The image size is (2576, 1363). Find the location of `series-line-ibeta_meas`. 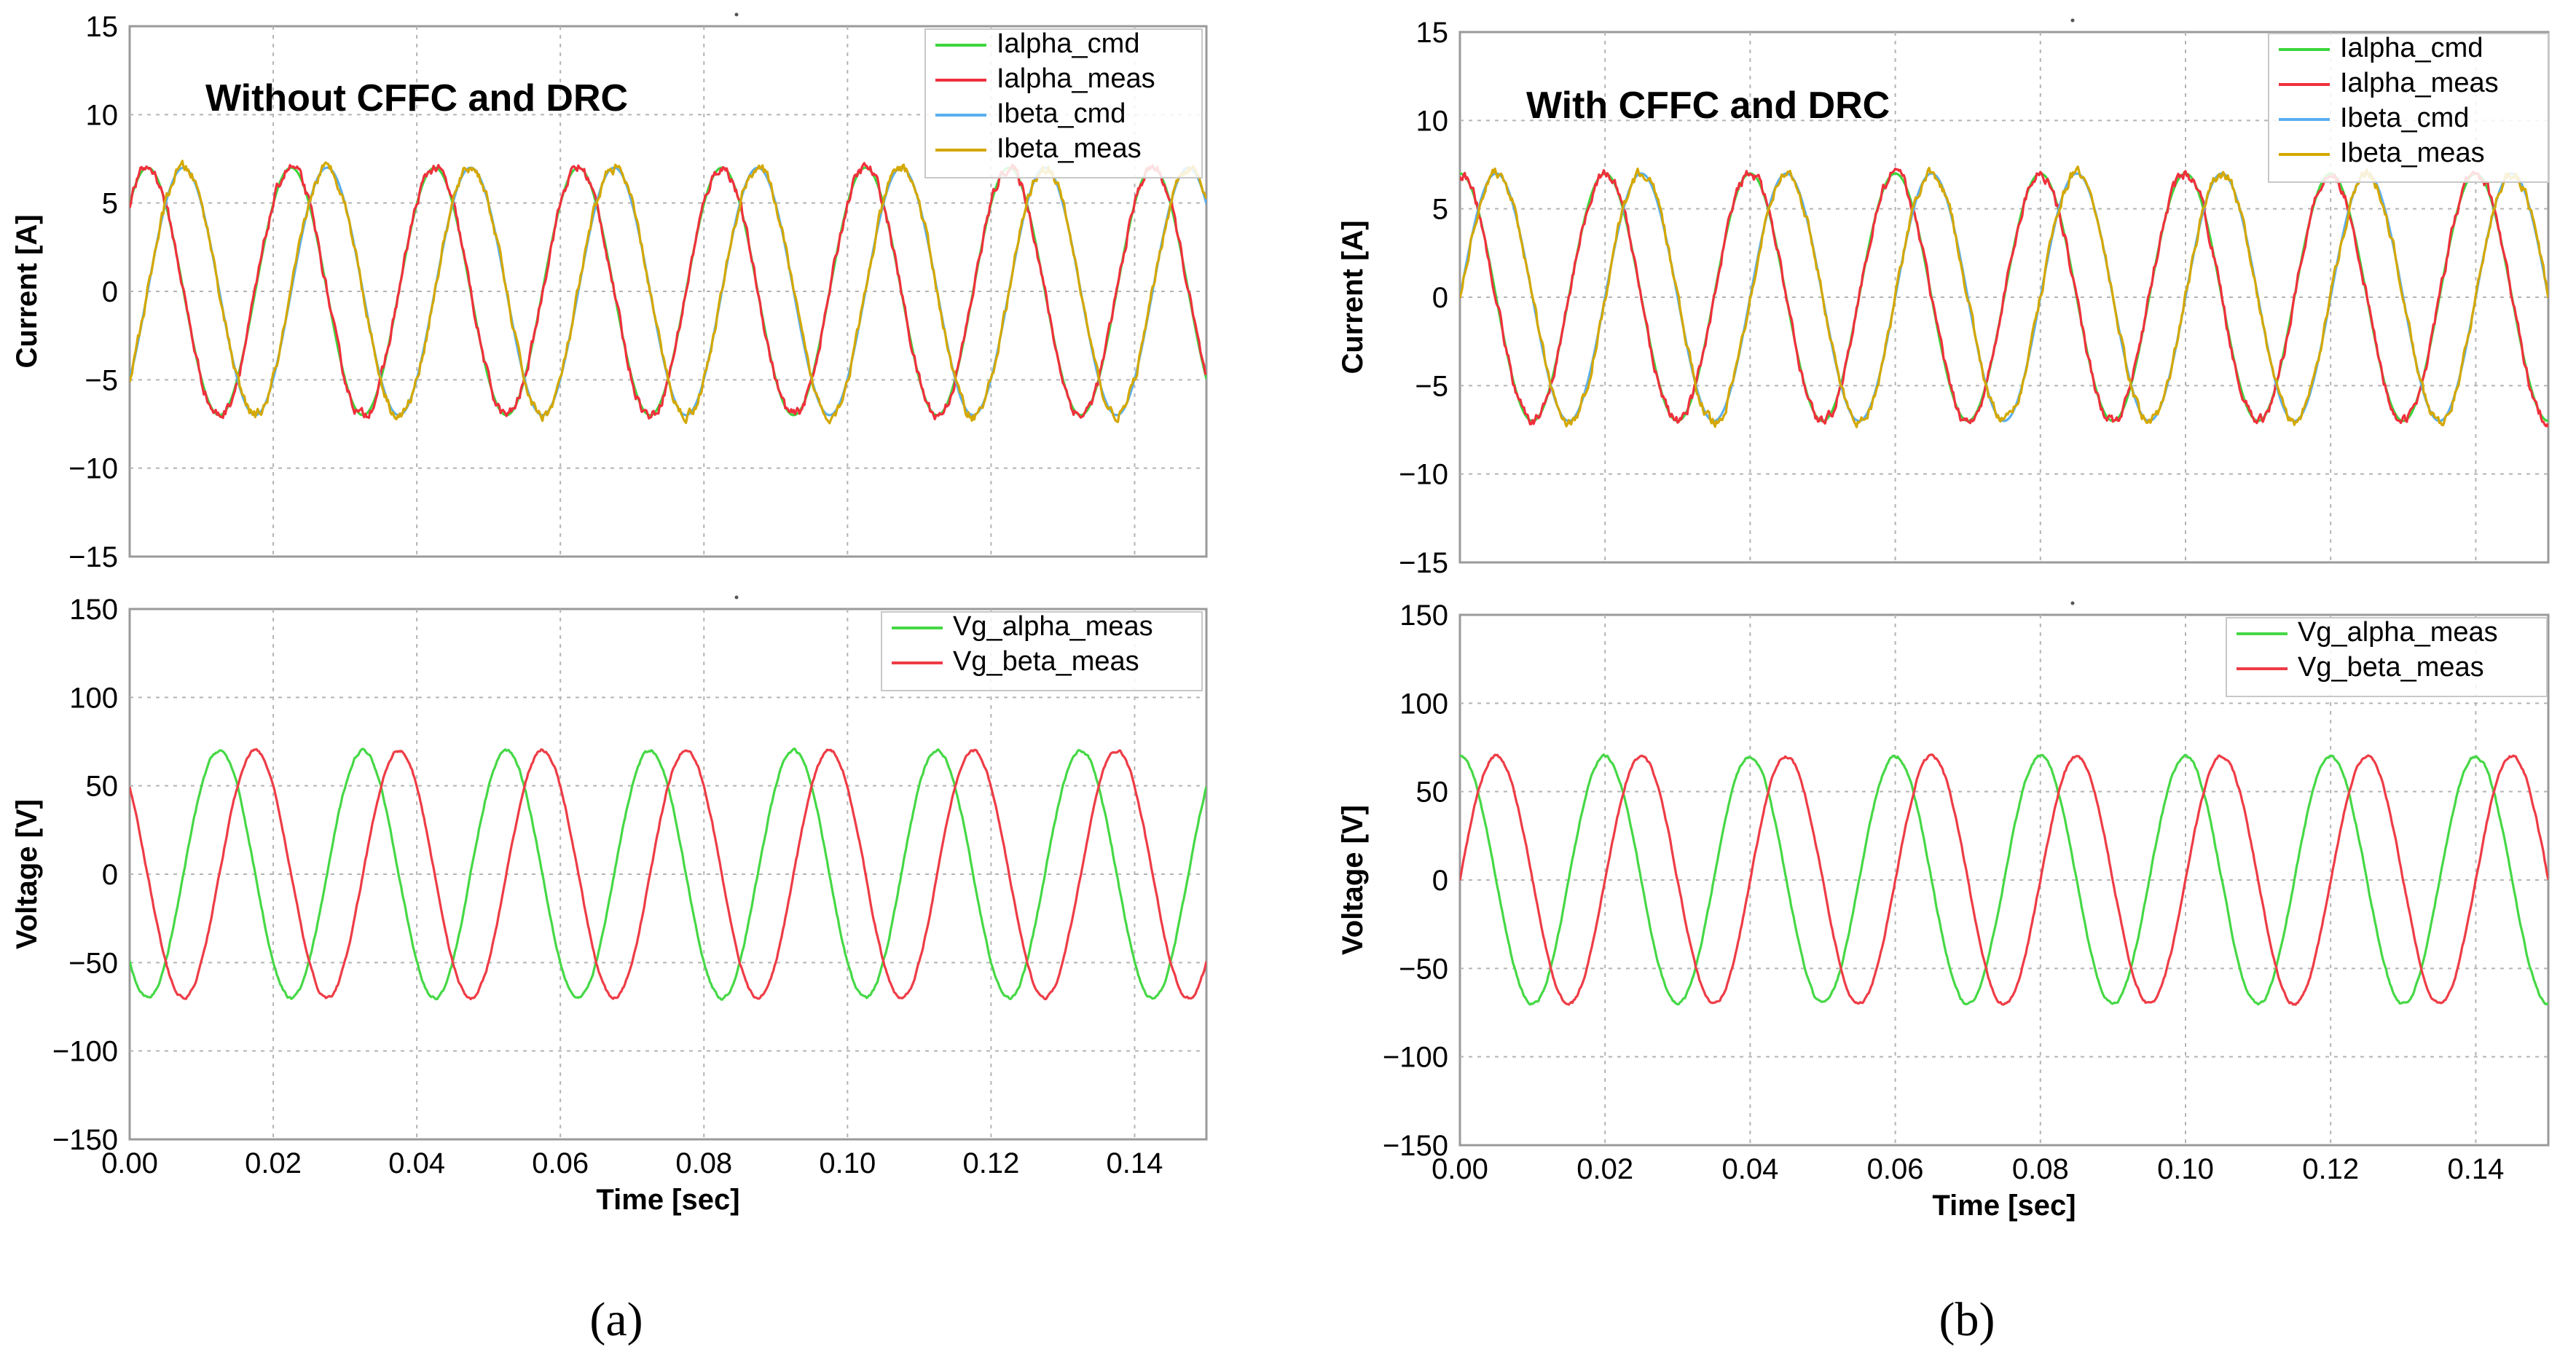

series-line-ibeta_meas is located at coordinates (668, 292).